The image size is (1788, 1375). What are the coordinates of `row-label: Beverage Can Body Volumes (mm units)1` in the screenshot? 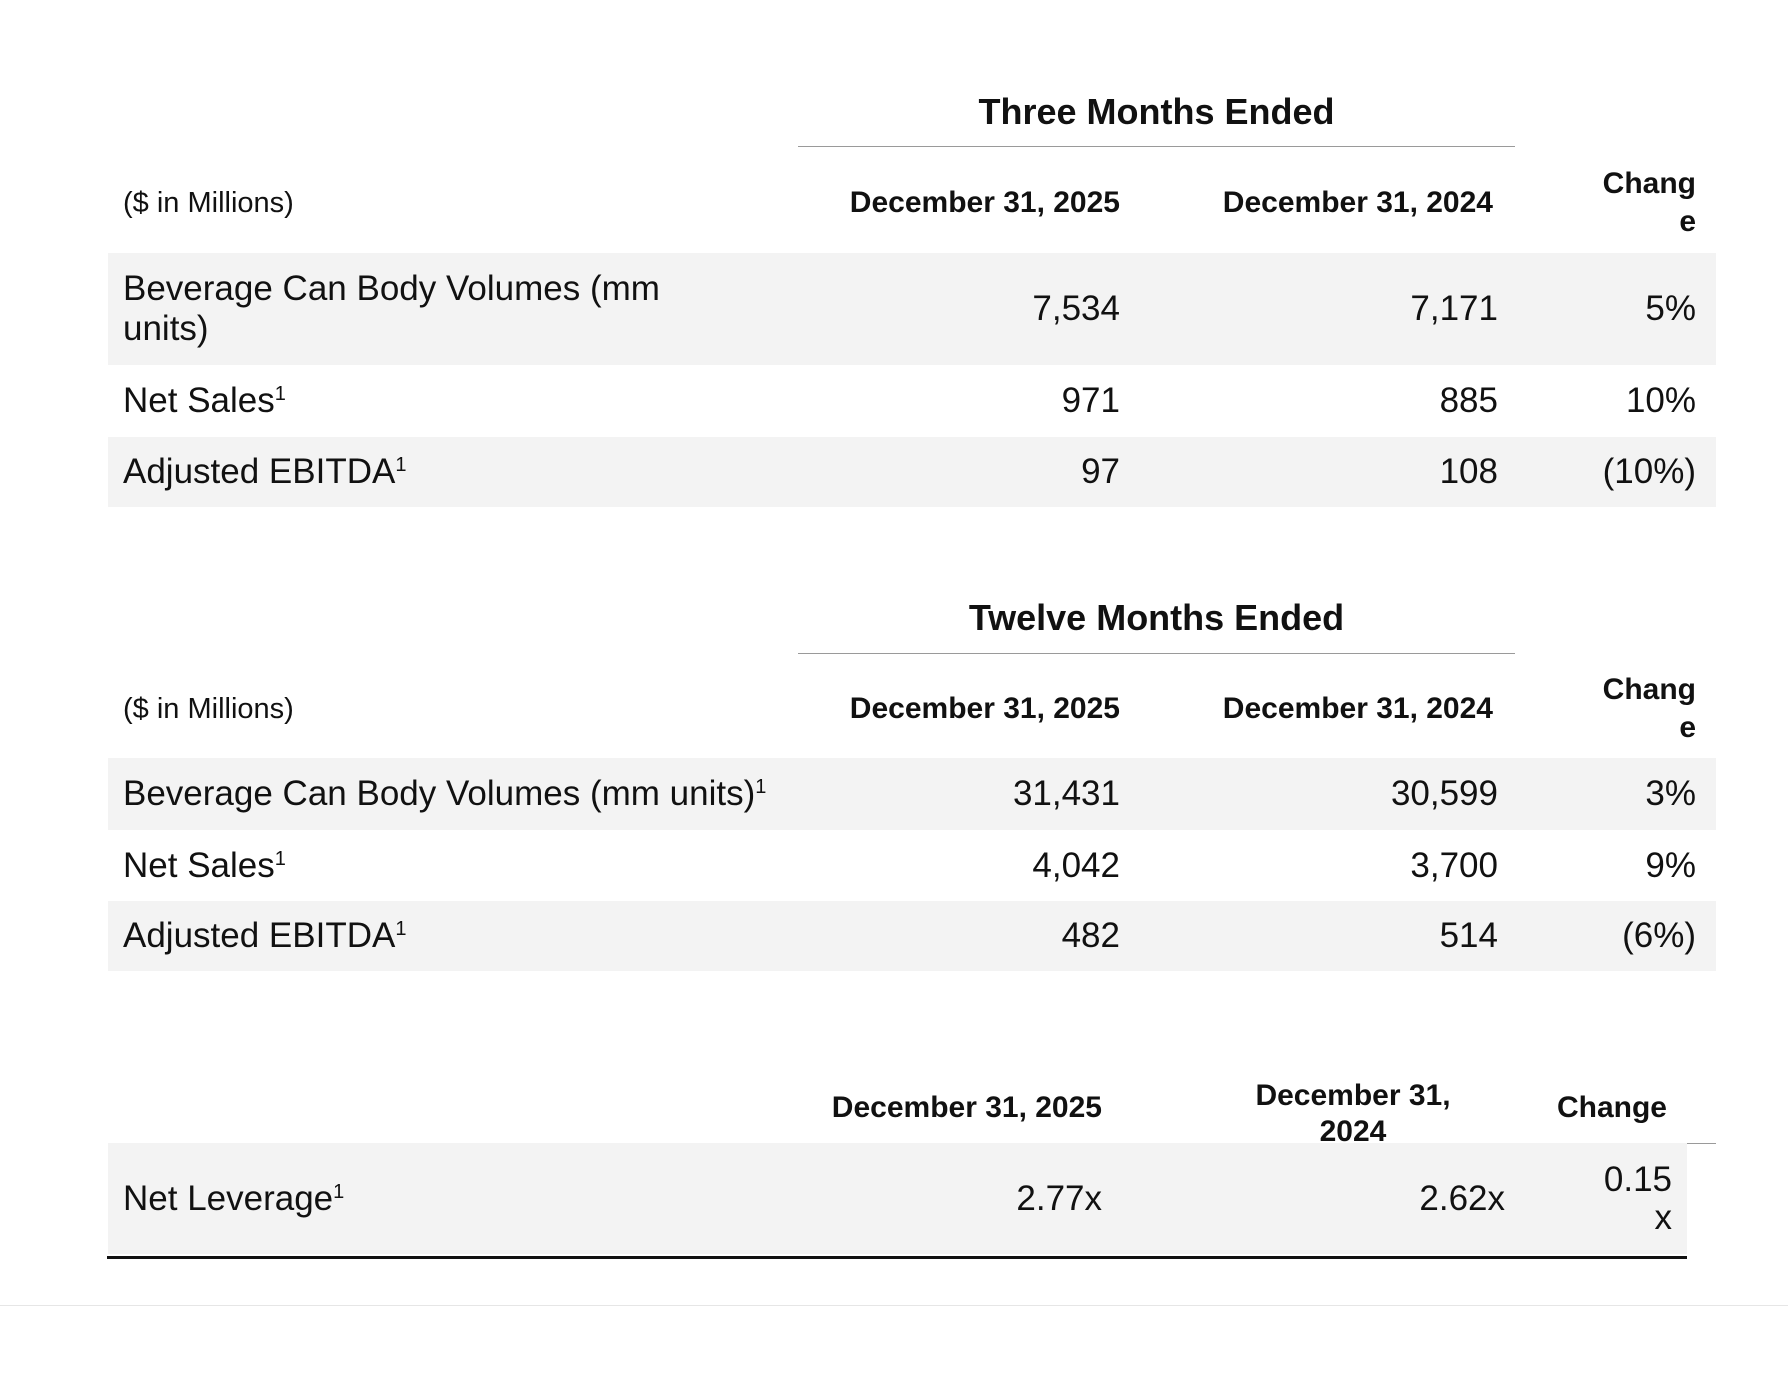 It's located at (483, 794).